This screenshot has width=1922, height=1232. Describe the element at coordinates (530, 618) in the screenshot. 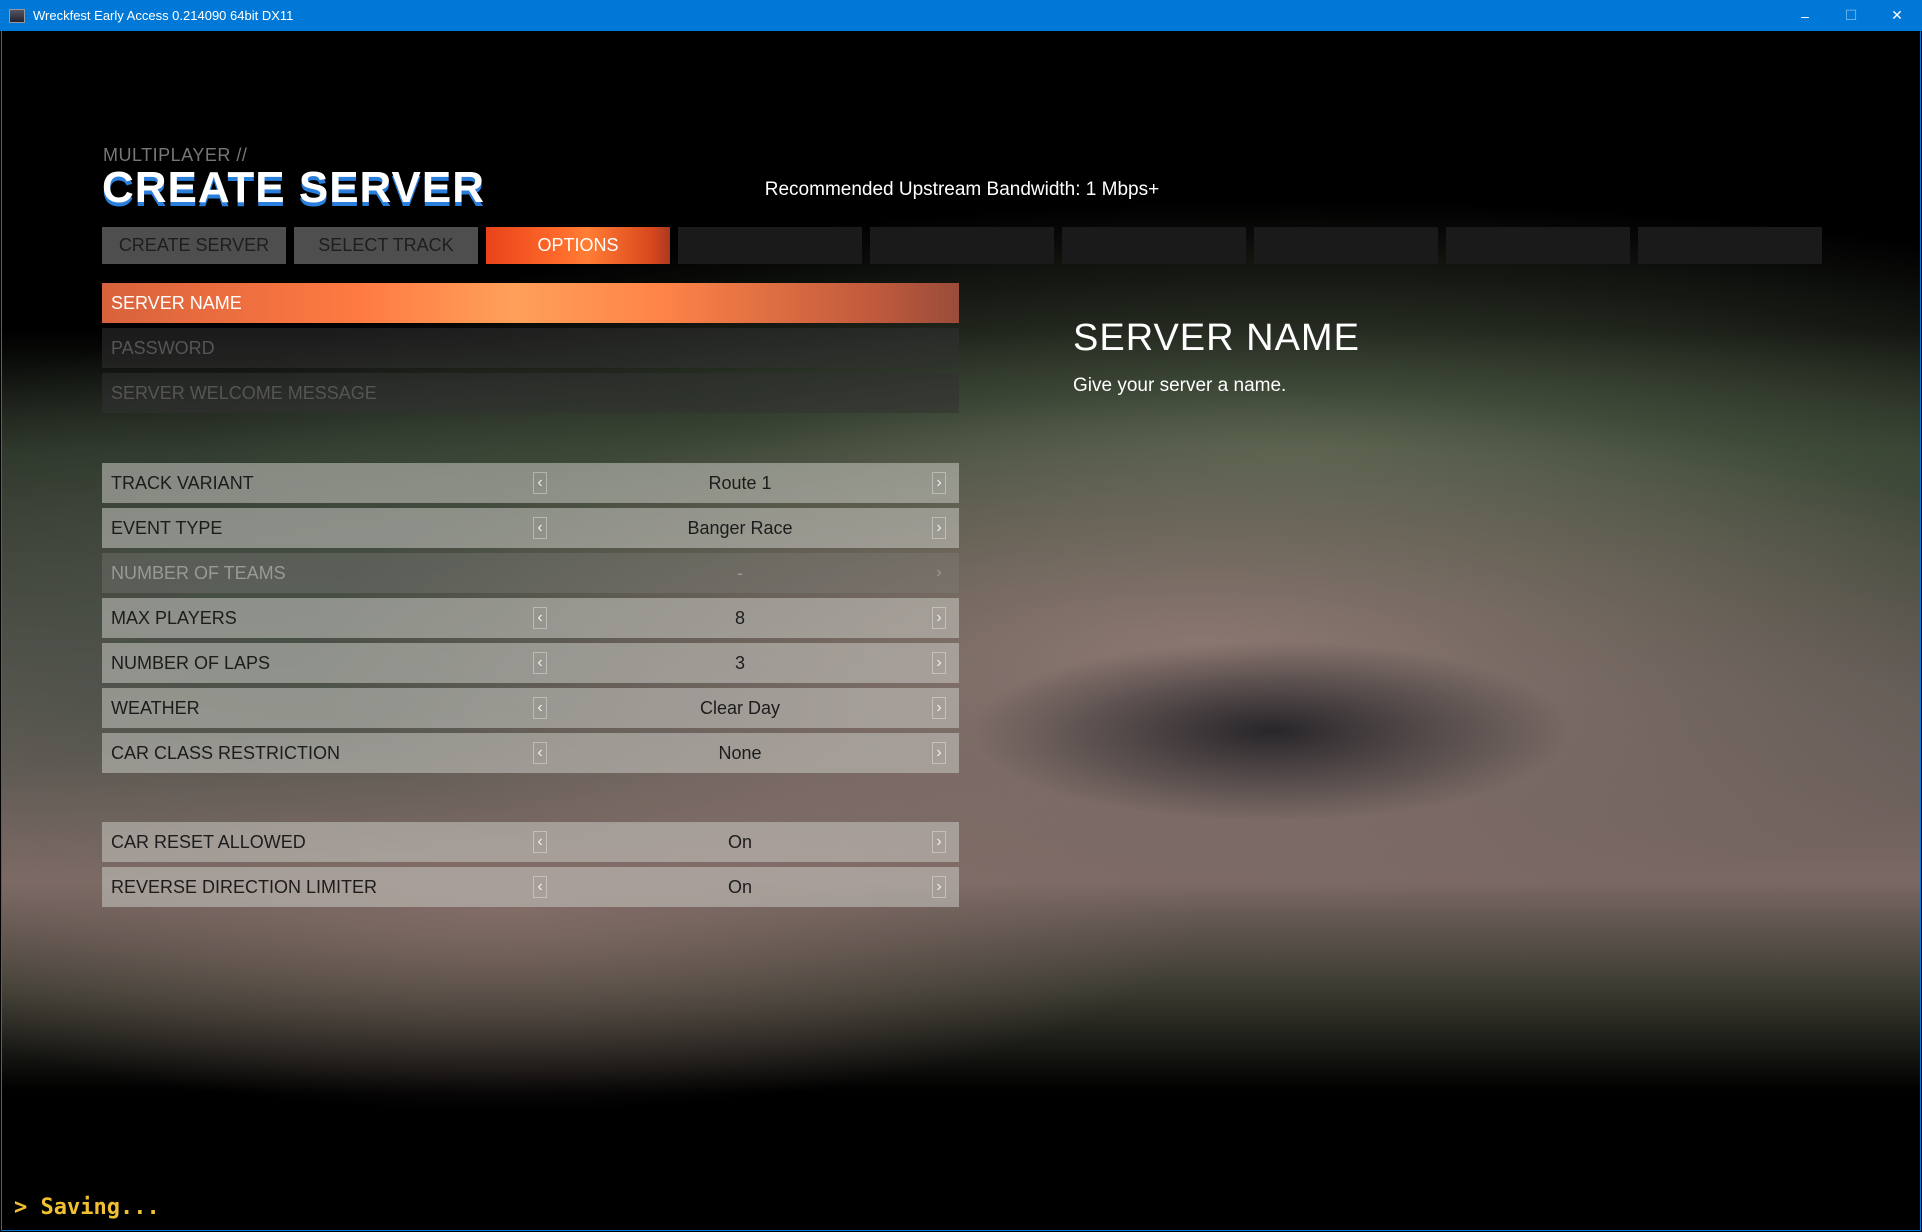

I see `option-max-players: MAX PLAYERS ‹ 8 ›` at that location.